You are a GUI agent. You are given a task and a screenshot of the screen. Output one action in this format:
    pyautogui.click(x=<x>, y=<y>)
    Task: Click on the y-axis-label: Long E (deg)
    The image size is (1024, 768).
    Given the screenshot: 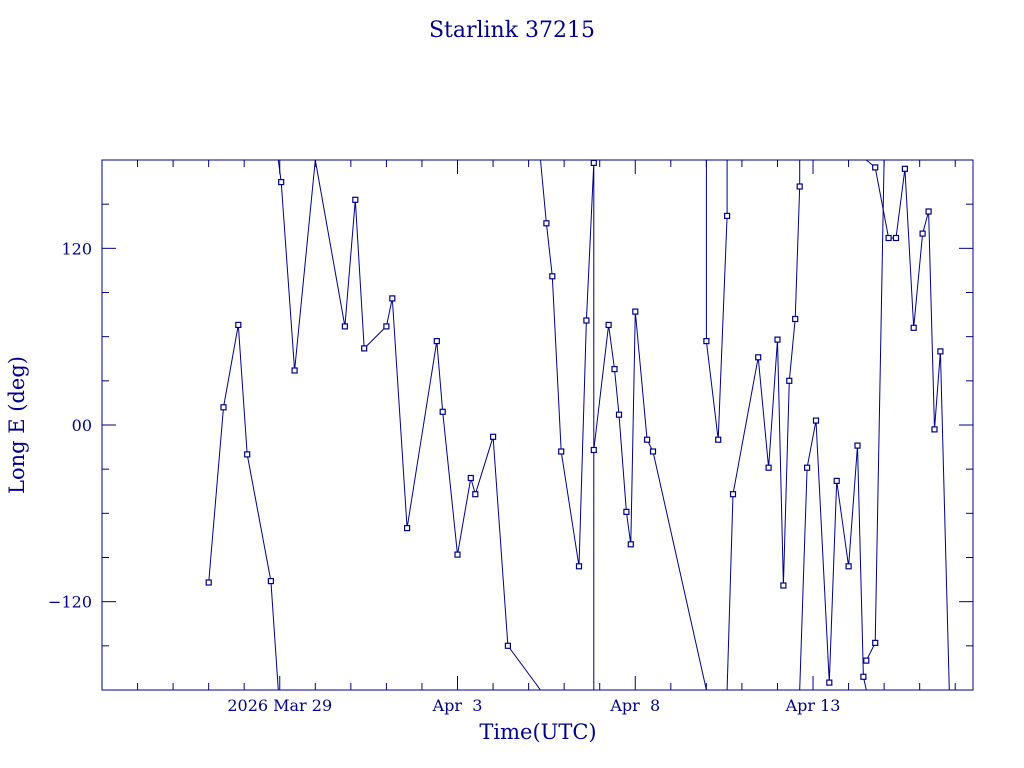 What is the action you would take?
    pyautogui.click(x=17, y=425)
    